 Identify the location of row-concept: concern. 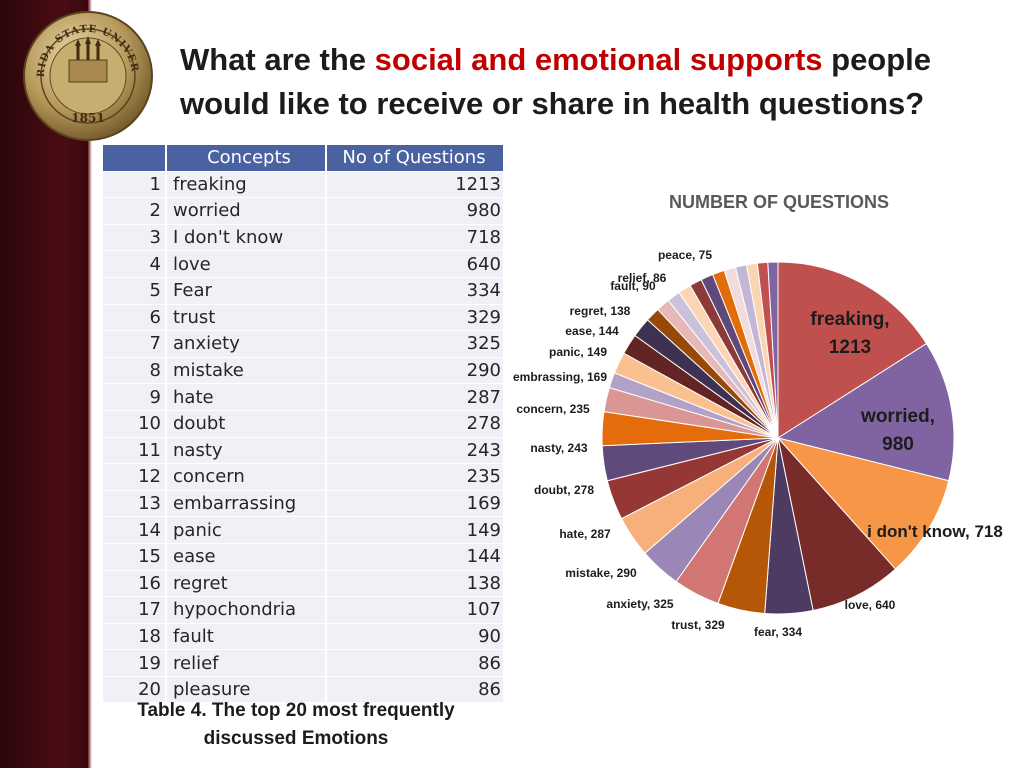
(245, 477).